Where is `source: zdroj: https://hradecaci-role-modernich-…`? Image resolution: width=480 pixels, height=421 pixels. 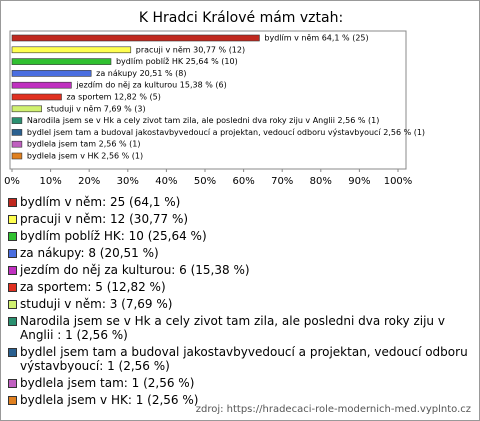
source: zdroj: https://hradecaci-role-modernich-… is located at coordinates (333, 409).